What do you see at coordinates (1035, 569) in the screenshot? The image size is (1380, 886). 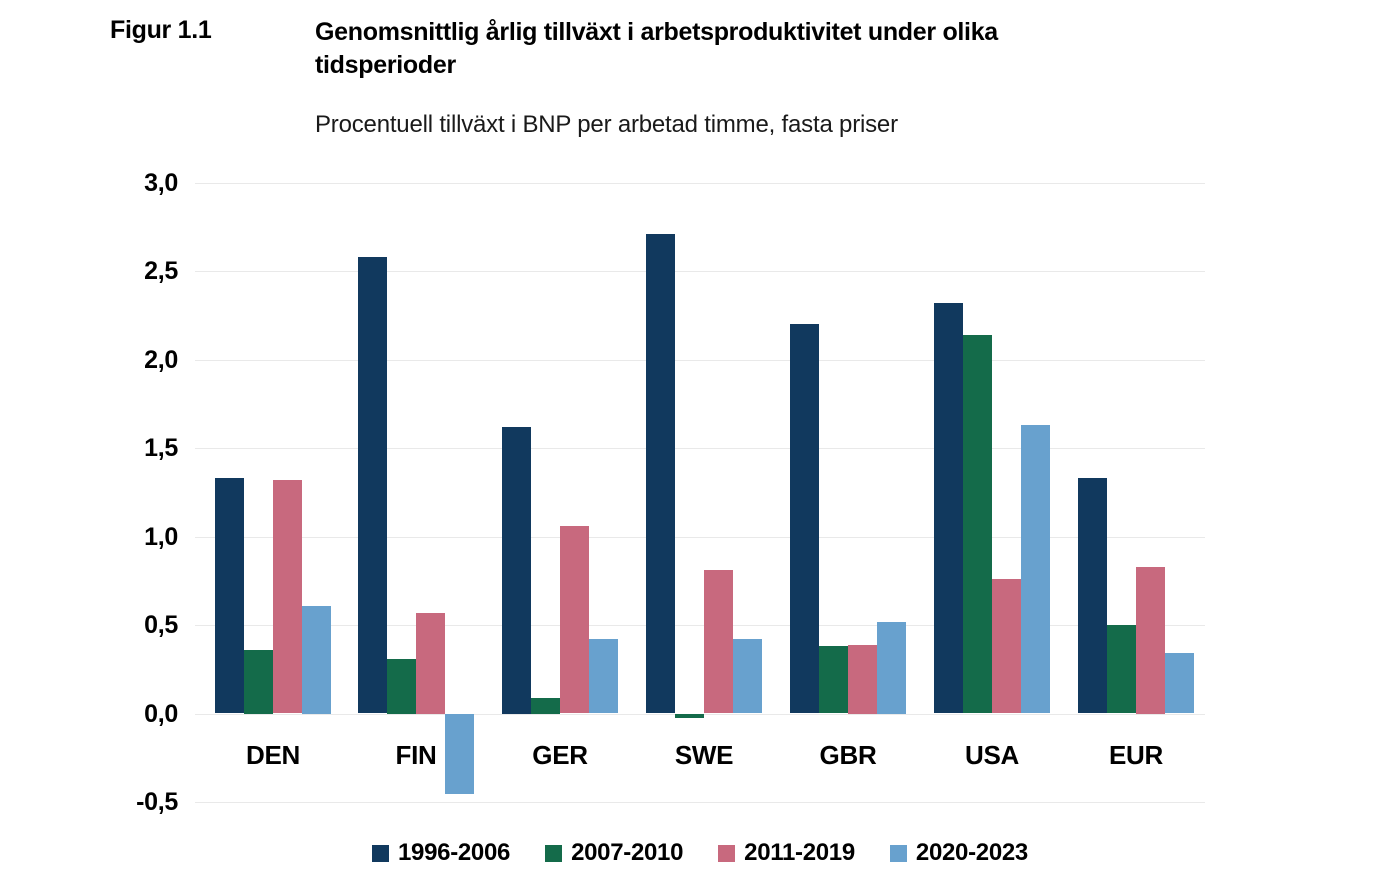 I see `bar-2020-2023-USA` at bounding box center [1035, 569].